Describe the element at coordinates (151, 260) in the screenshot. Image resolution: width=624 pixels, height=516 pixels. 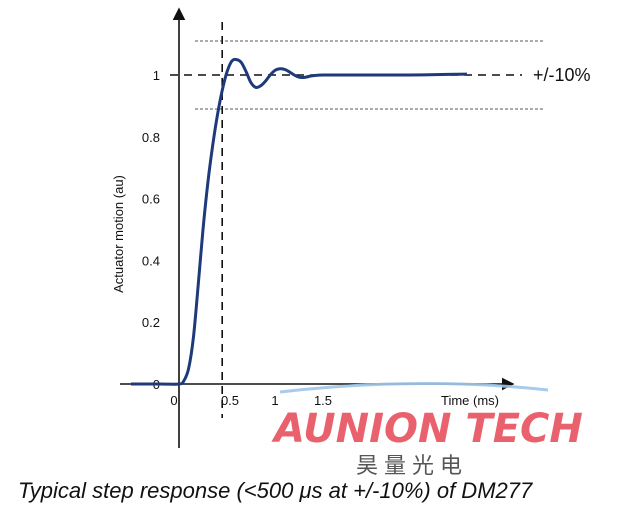
I see `y-tick-label: 0.4` at that location.